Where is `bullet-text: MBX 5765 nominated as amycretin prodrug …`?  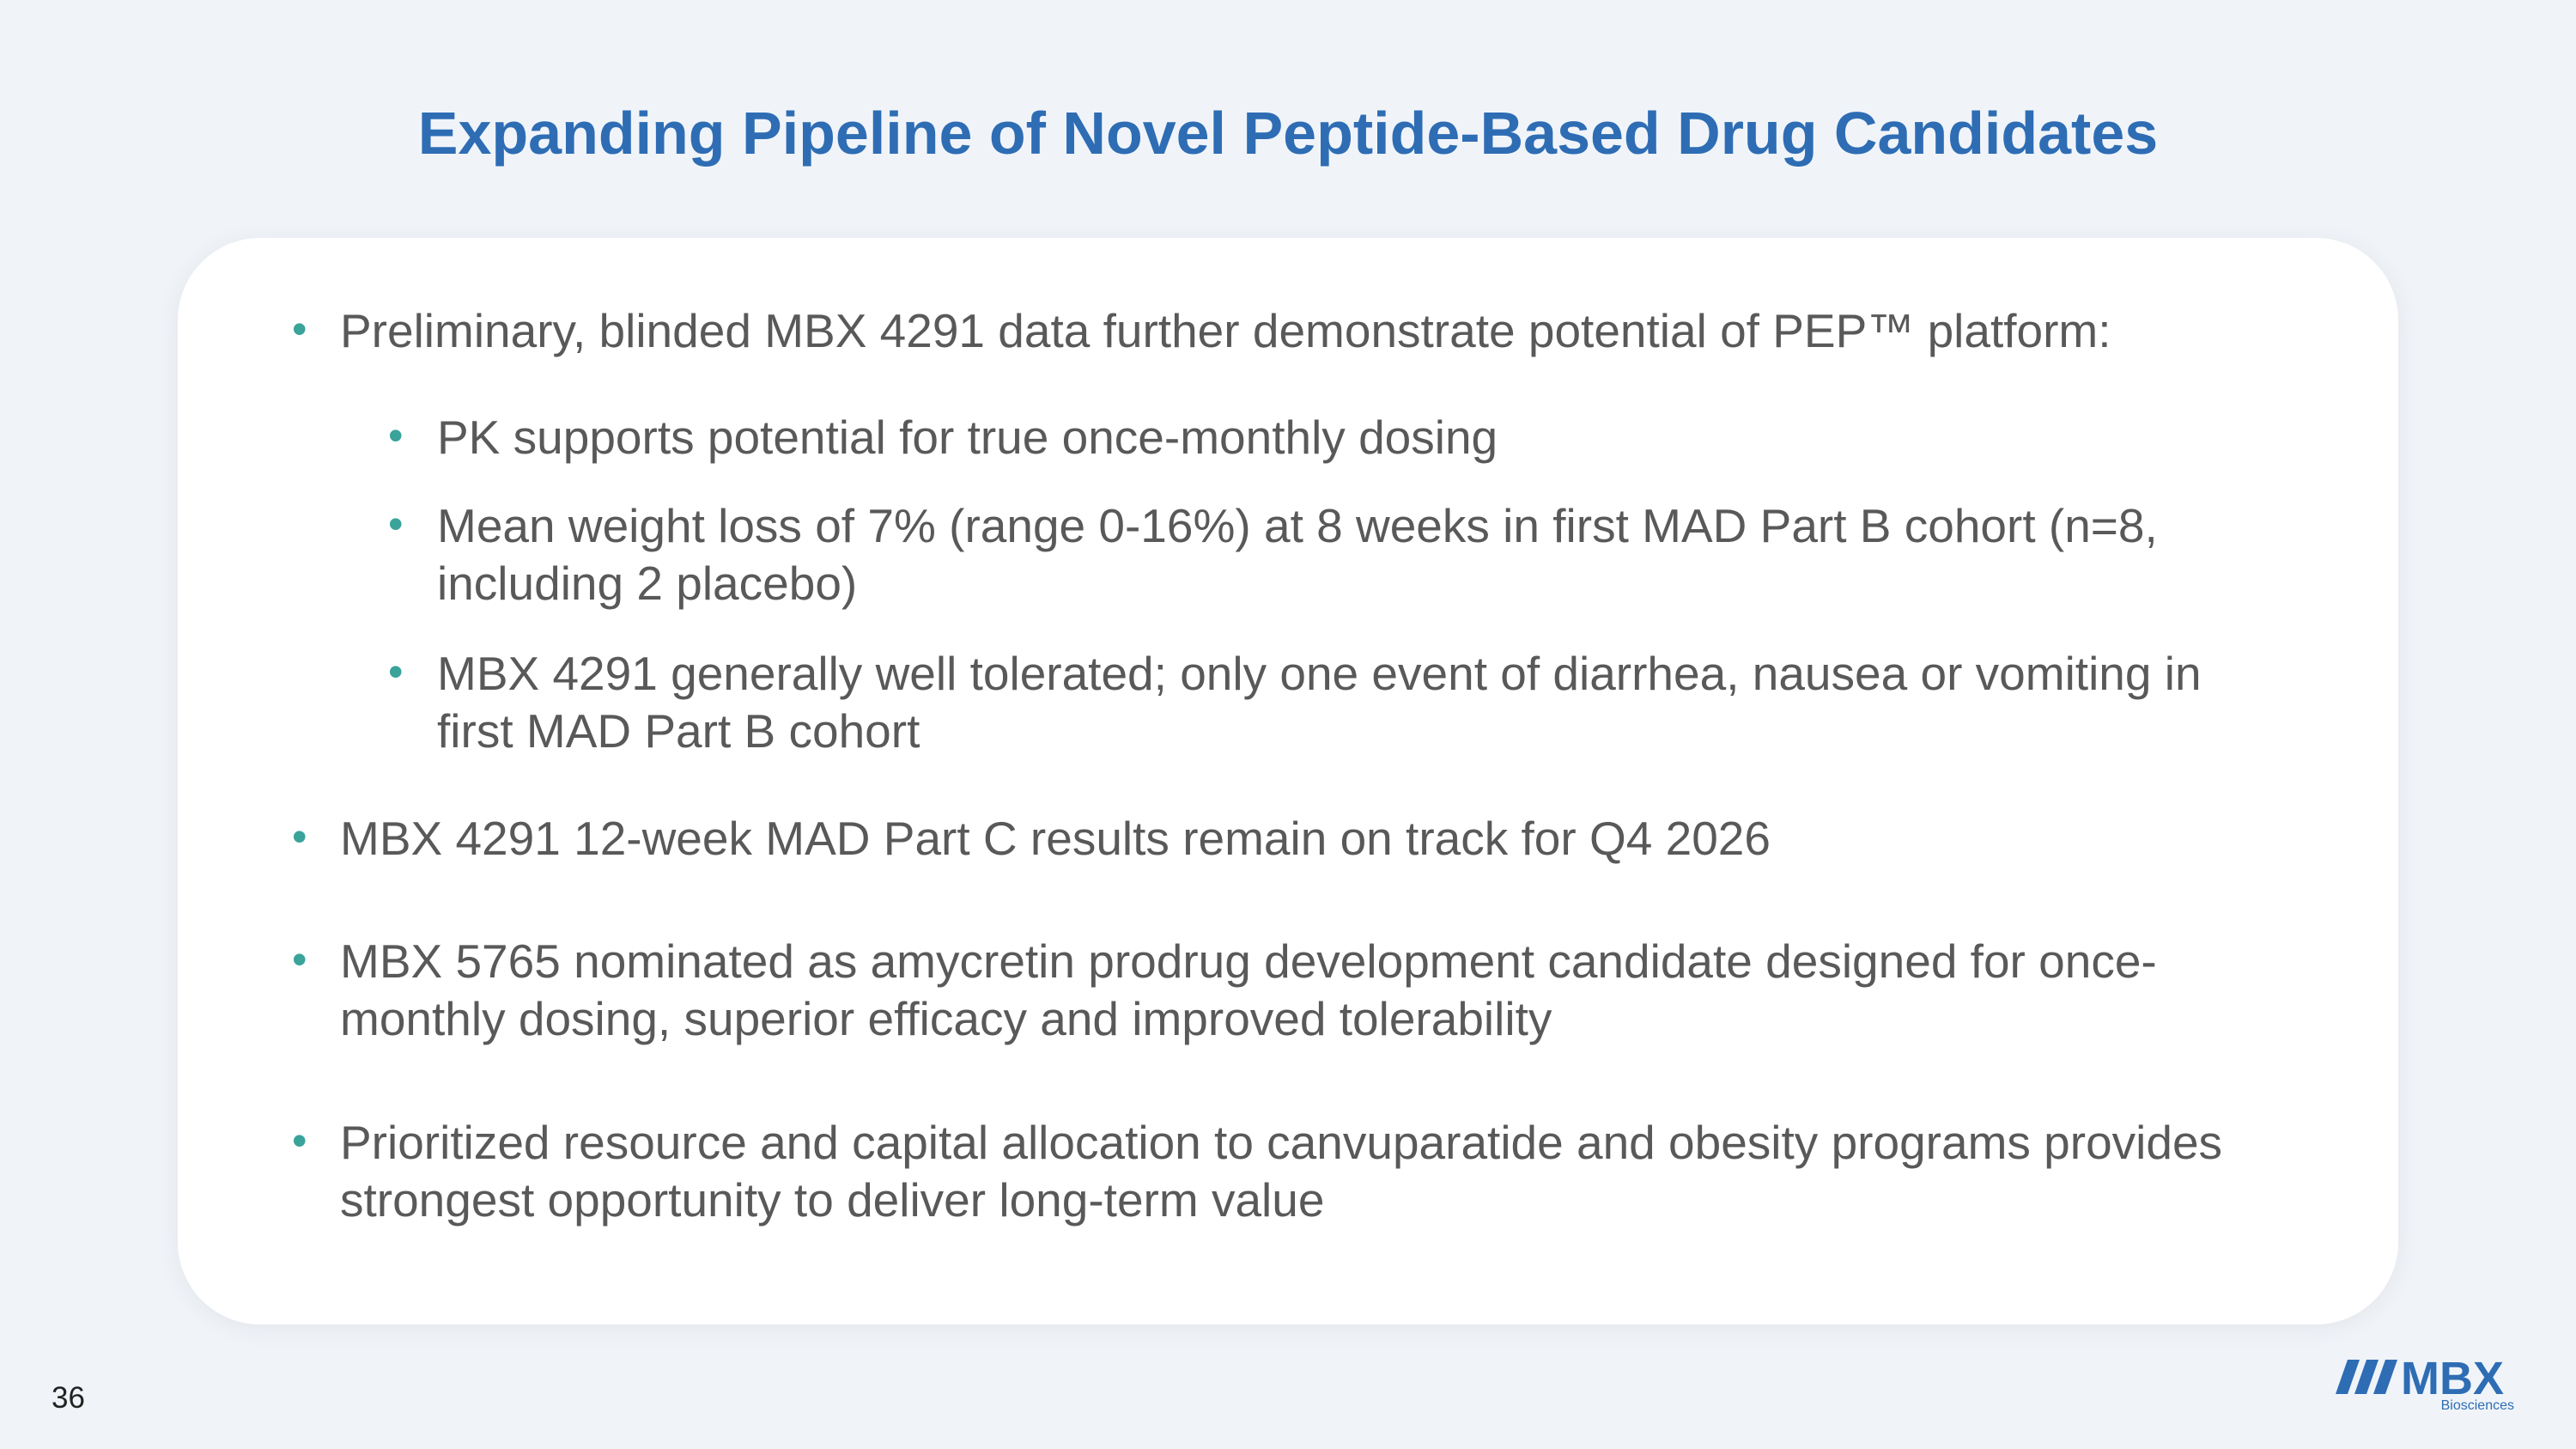 bullet-text: MBX 5765 nominated as amycretin prodrug … is located at coordinates (1248, 990).